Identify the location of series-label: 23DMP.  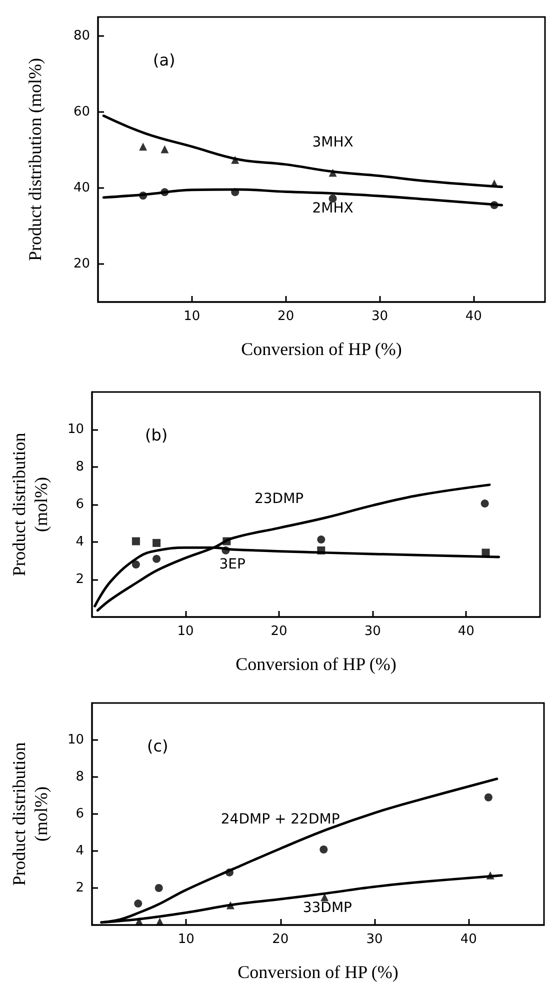
(279, 498).